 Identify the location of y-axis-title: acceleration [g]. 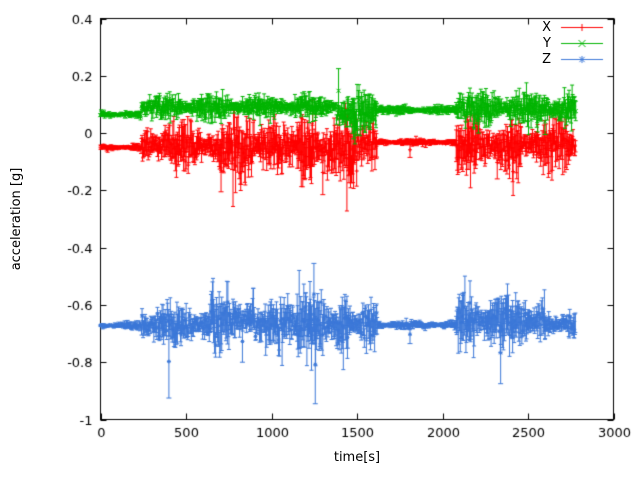
(16, 219).